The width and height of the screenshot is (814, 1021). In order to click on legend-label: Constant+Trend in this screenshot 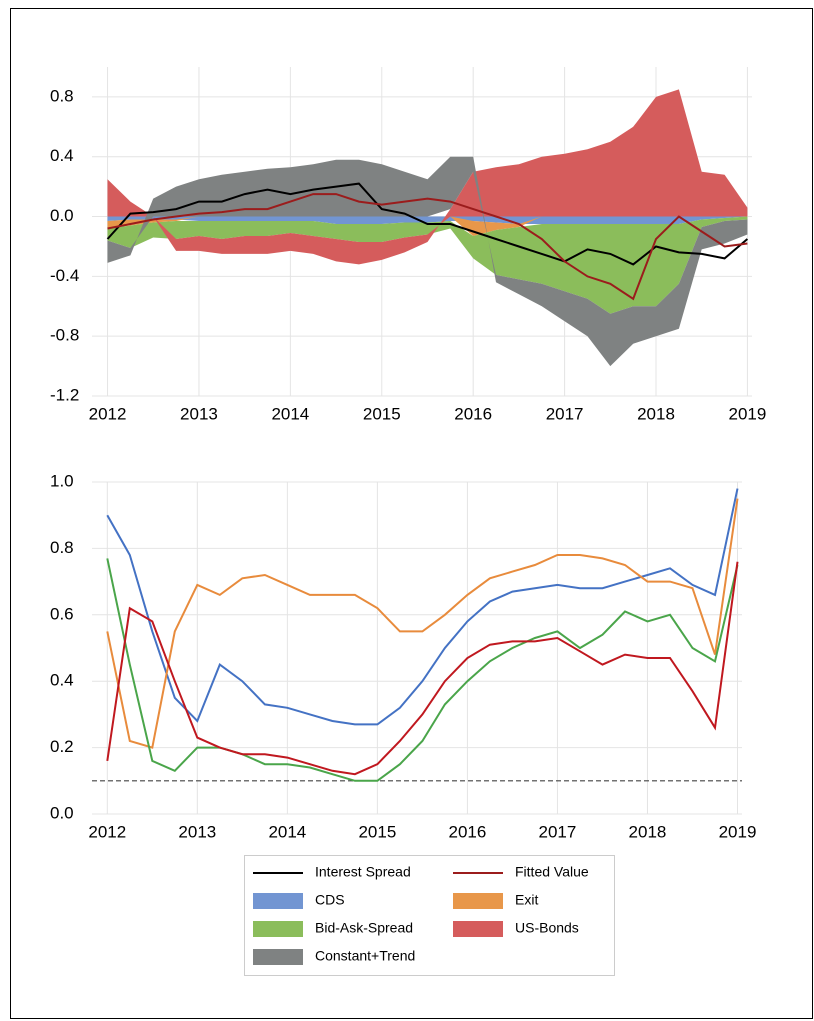, I will do `click(365, 956)`.